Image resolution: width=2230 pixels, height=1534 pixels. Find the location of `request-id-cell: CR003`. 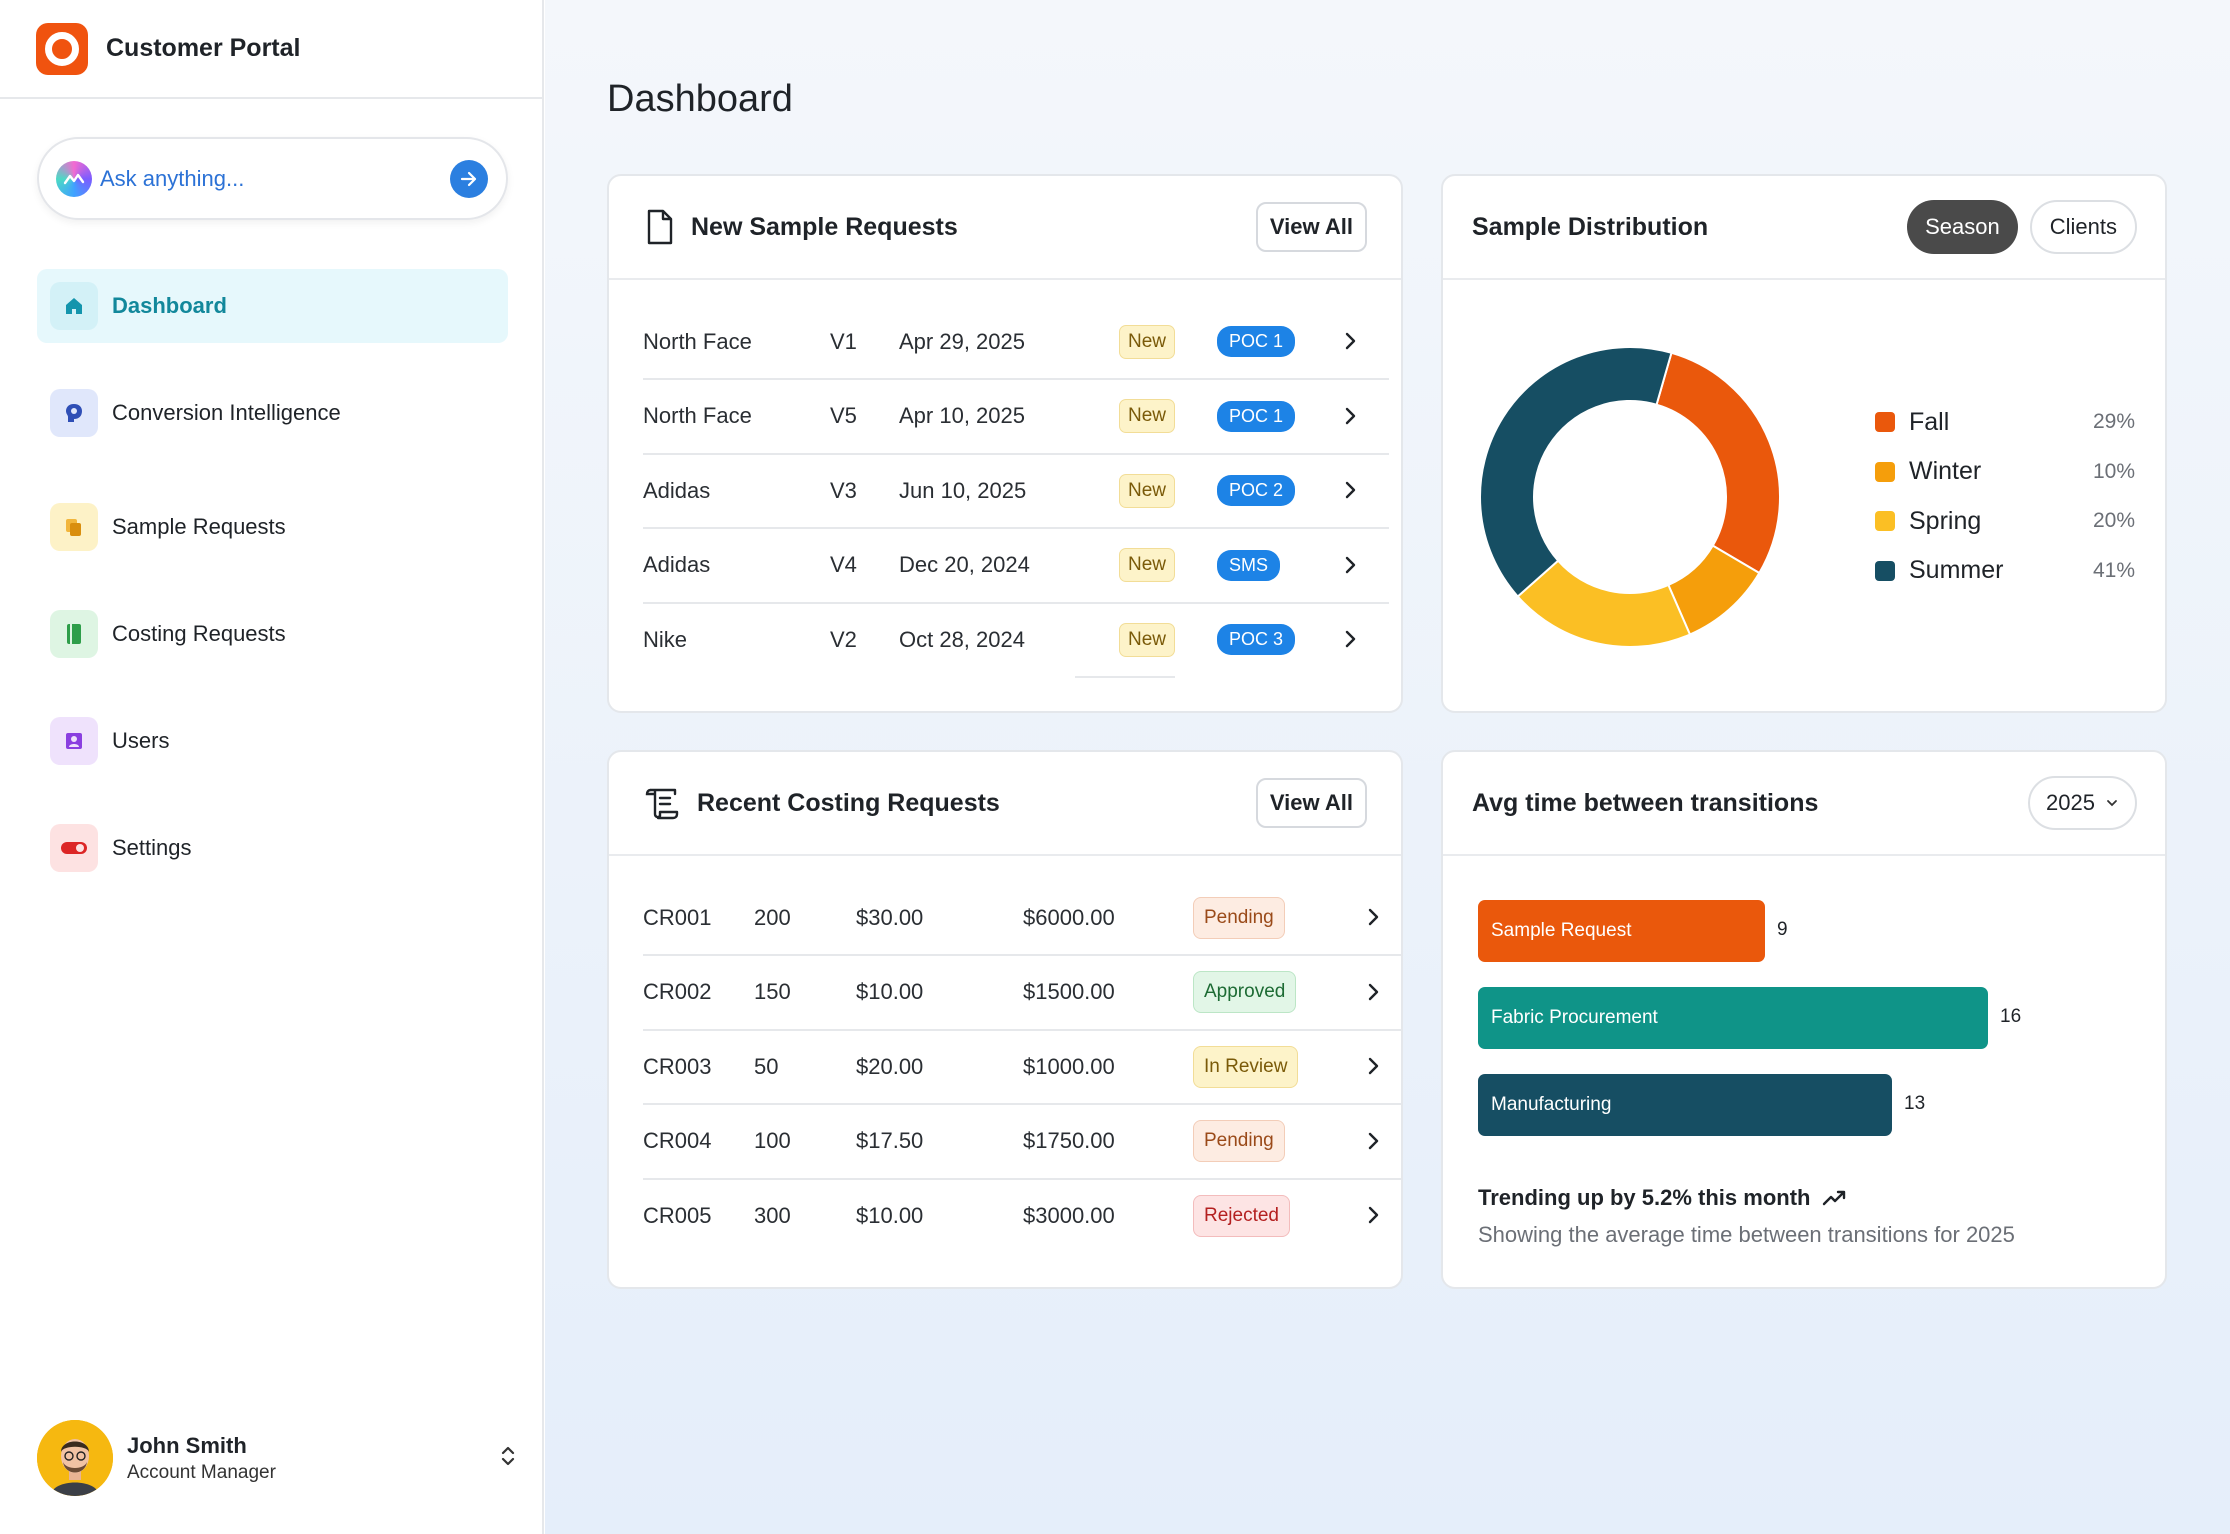

request-id-cell: CR003 is located at coordinates (677, 1066).